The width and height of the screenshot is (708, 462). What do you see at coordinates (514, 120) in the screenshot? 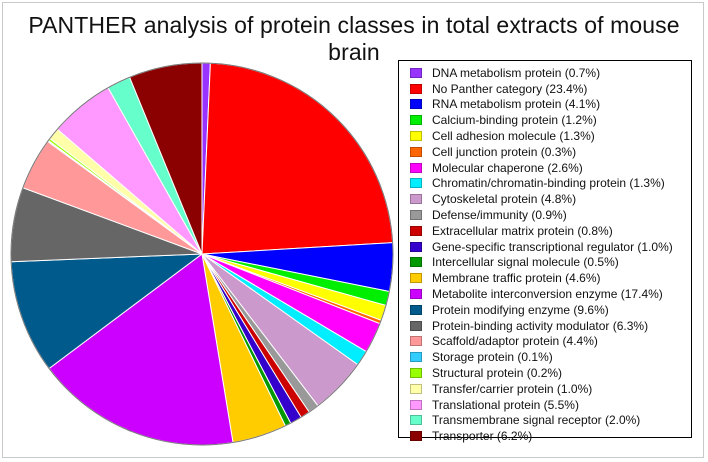
I see `legend-label: Calcium-binding protein (1.2%)` at bounding box center [514, 120].